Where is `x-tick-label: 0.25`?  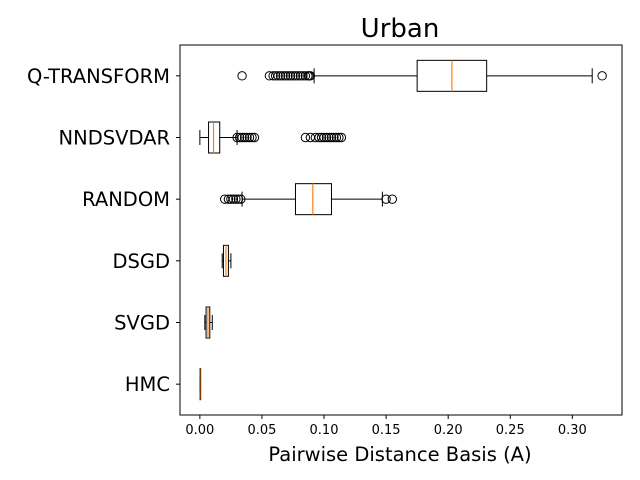
x-tick-label: 0.25 is located at coordinates (510, 430).